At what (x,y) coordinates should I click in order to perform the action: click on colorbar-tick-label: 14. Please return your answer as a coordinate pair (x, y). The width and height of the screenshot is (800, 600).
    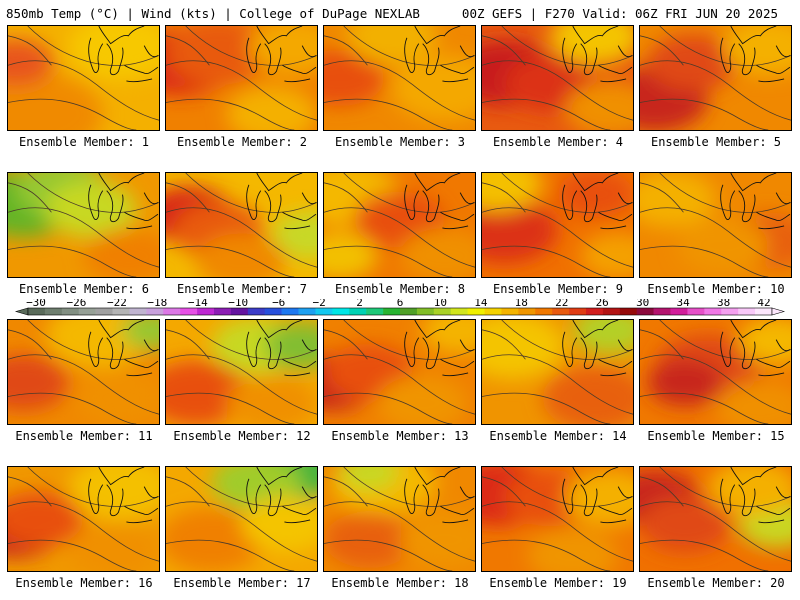
    Looking at the image, I should click on (481, 304).